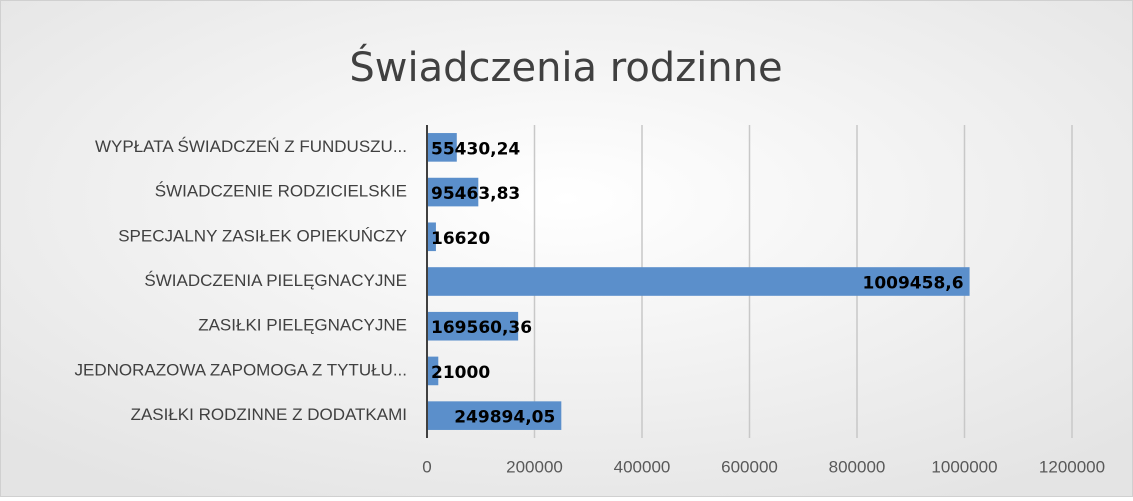  Describe the element at coordinates (534, 466) in the screenshot. I see `x-tick-label: 200000` at that location.